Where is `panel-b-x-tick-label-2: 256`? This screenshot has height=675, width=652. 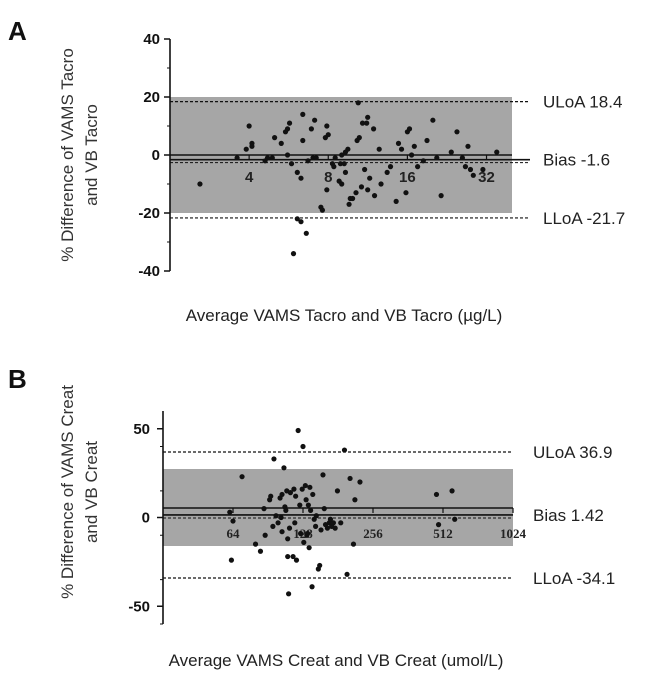 panel-b-x-tick-label-2: 256 is located at coordinates (373, 533).